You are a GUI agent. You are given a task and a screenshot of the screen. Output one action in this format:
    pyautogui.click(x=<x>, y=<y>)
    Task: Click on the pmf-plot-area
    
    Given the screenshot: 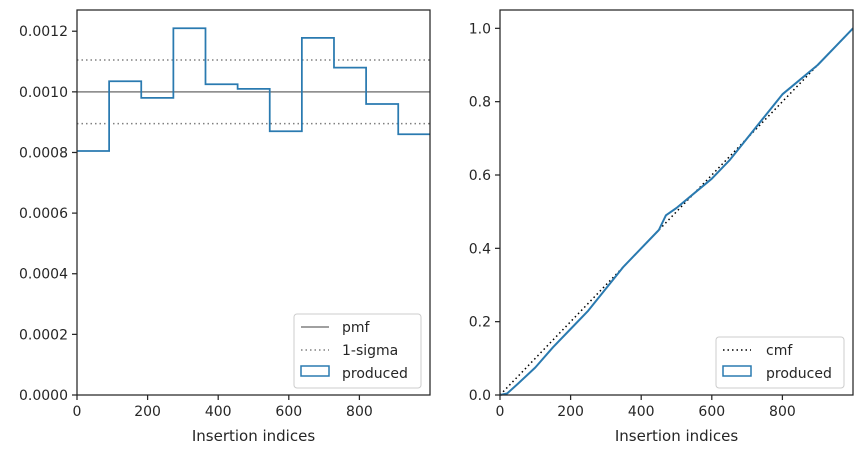 What is the action you would take?
    pyautogui.click(x=253, y=89)
    